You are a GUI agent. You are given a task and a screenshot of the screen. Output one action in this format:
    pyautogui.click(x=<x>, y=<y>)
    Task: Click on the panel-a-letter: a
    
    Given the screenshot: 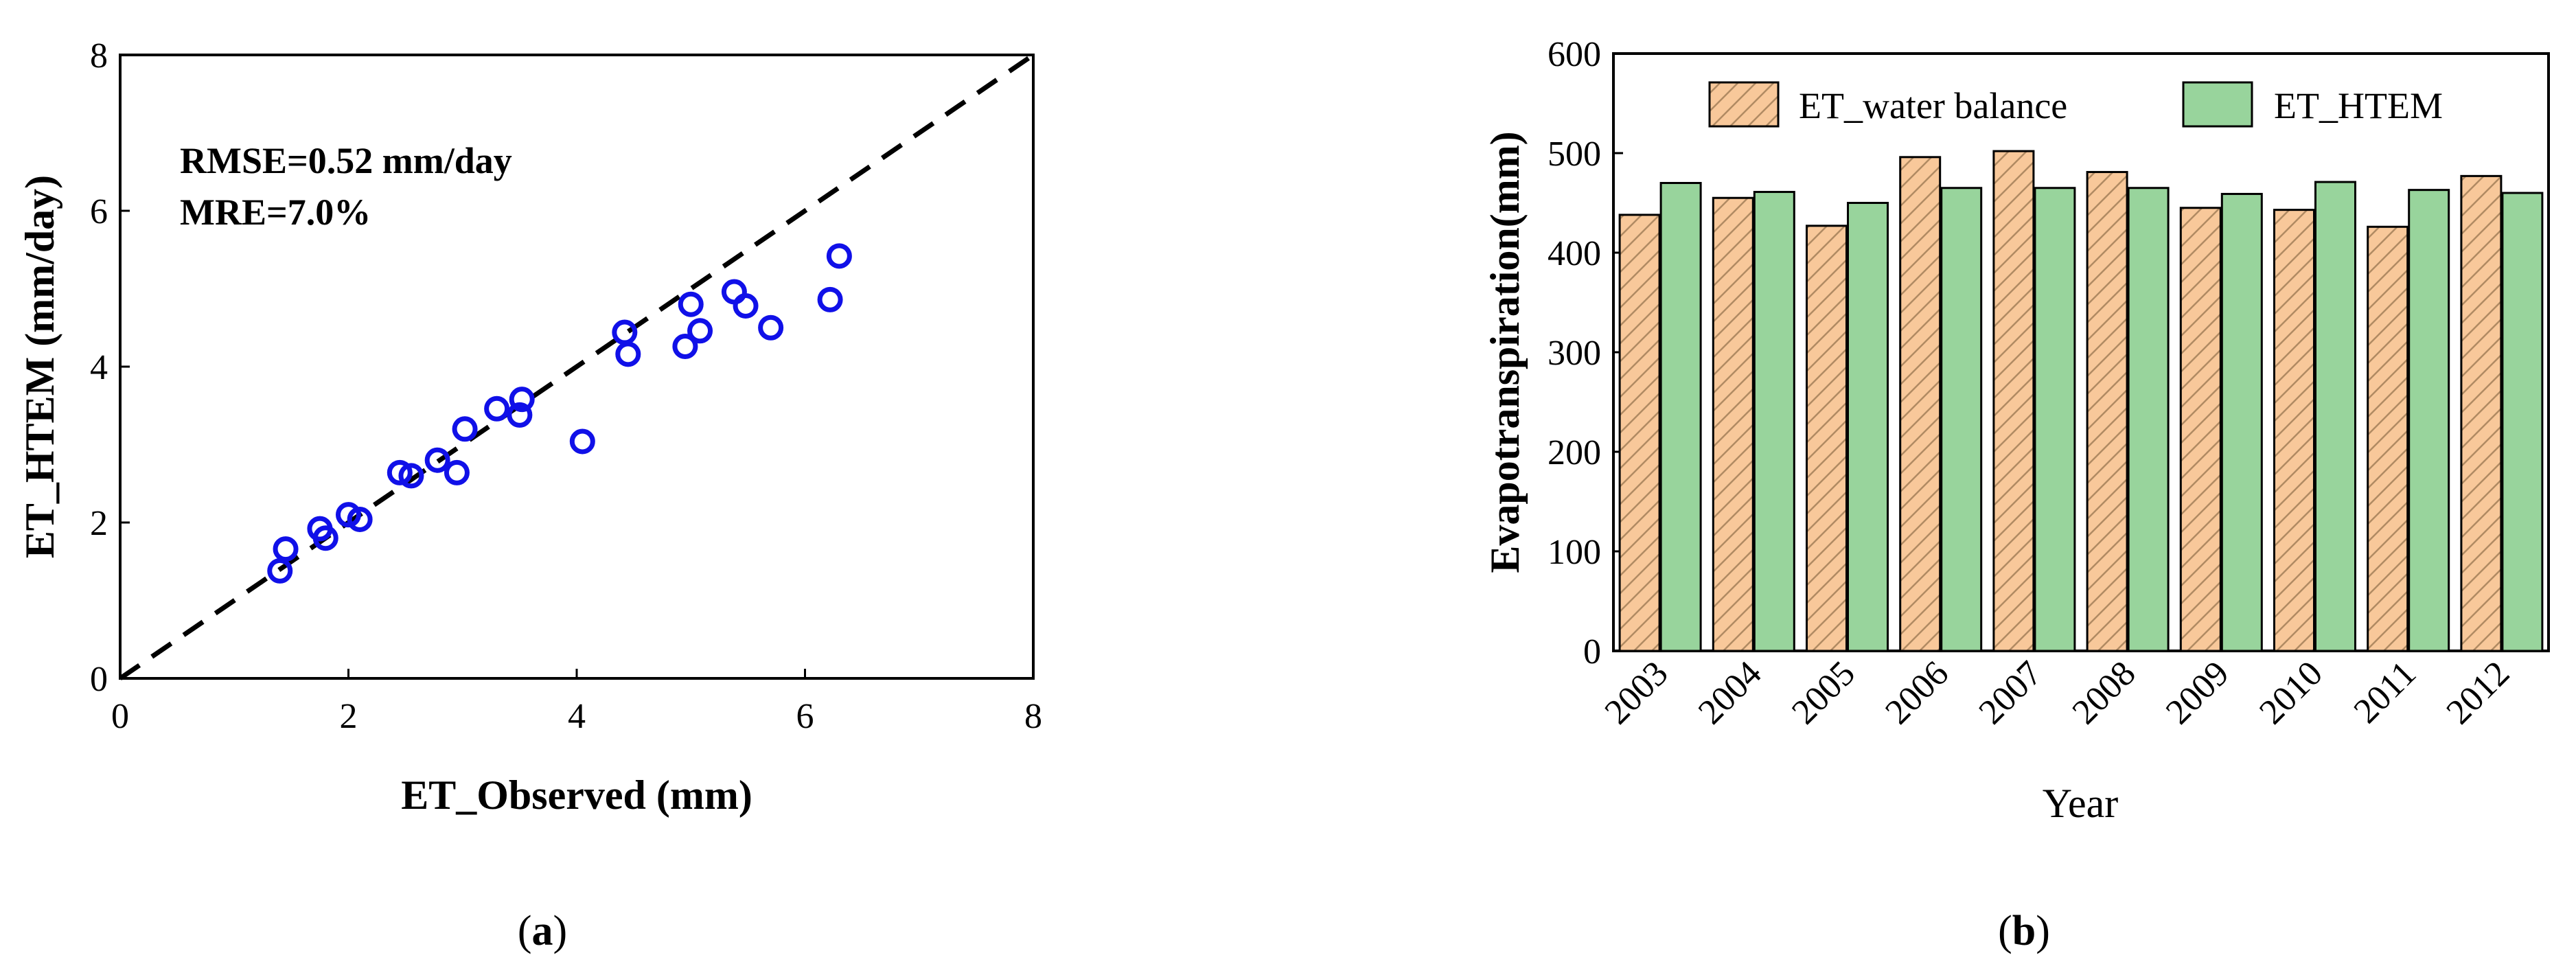 What is the action you would take?
    pyautogui.click(x=542, y=931)
    